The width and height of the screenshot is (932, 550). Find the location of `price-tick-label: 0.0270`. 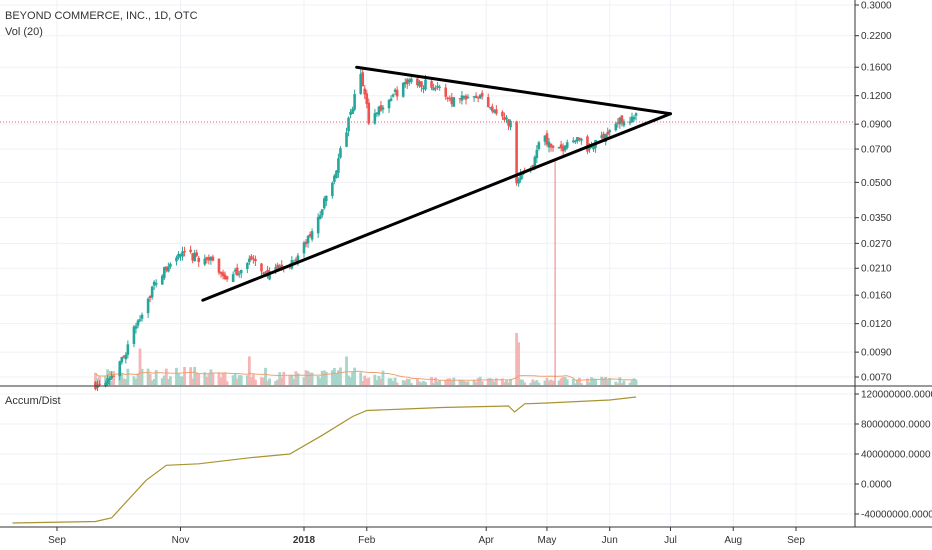

price-tick-label: 0.0270 is located at coordinates (876, 244).